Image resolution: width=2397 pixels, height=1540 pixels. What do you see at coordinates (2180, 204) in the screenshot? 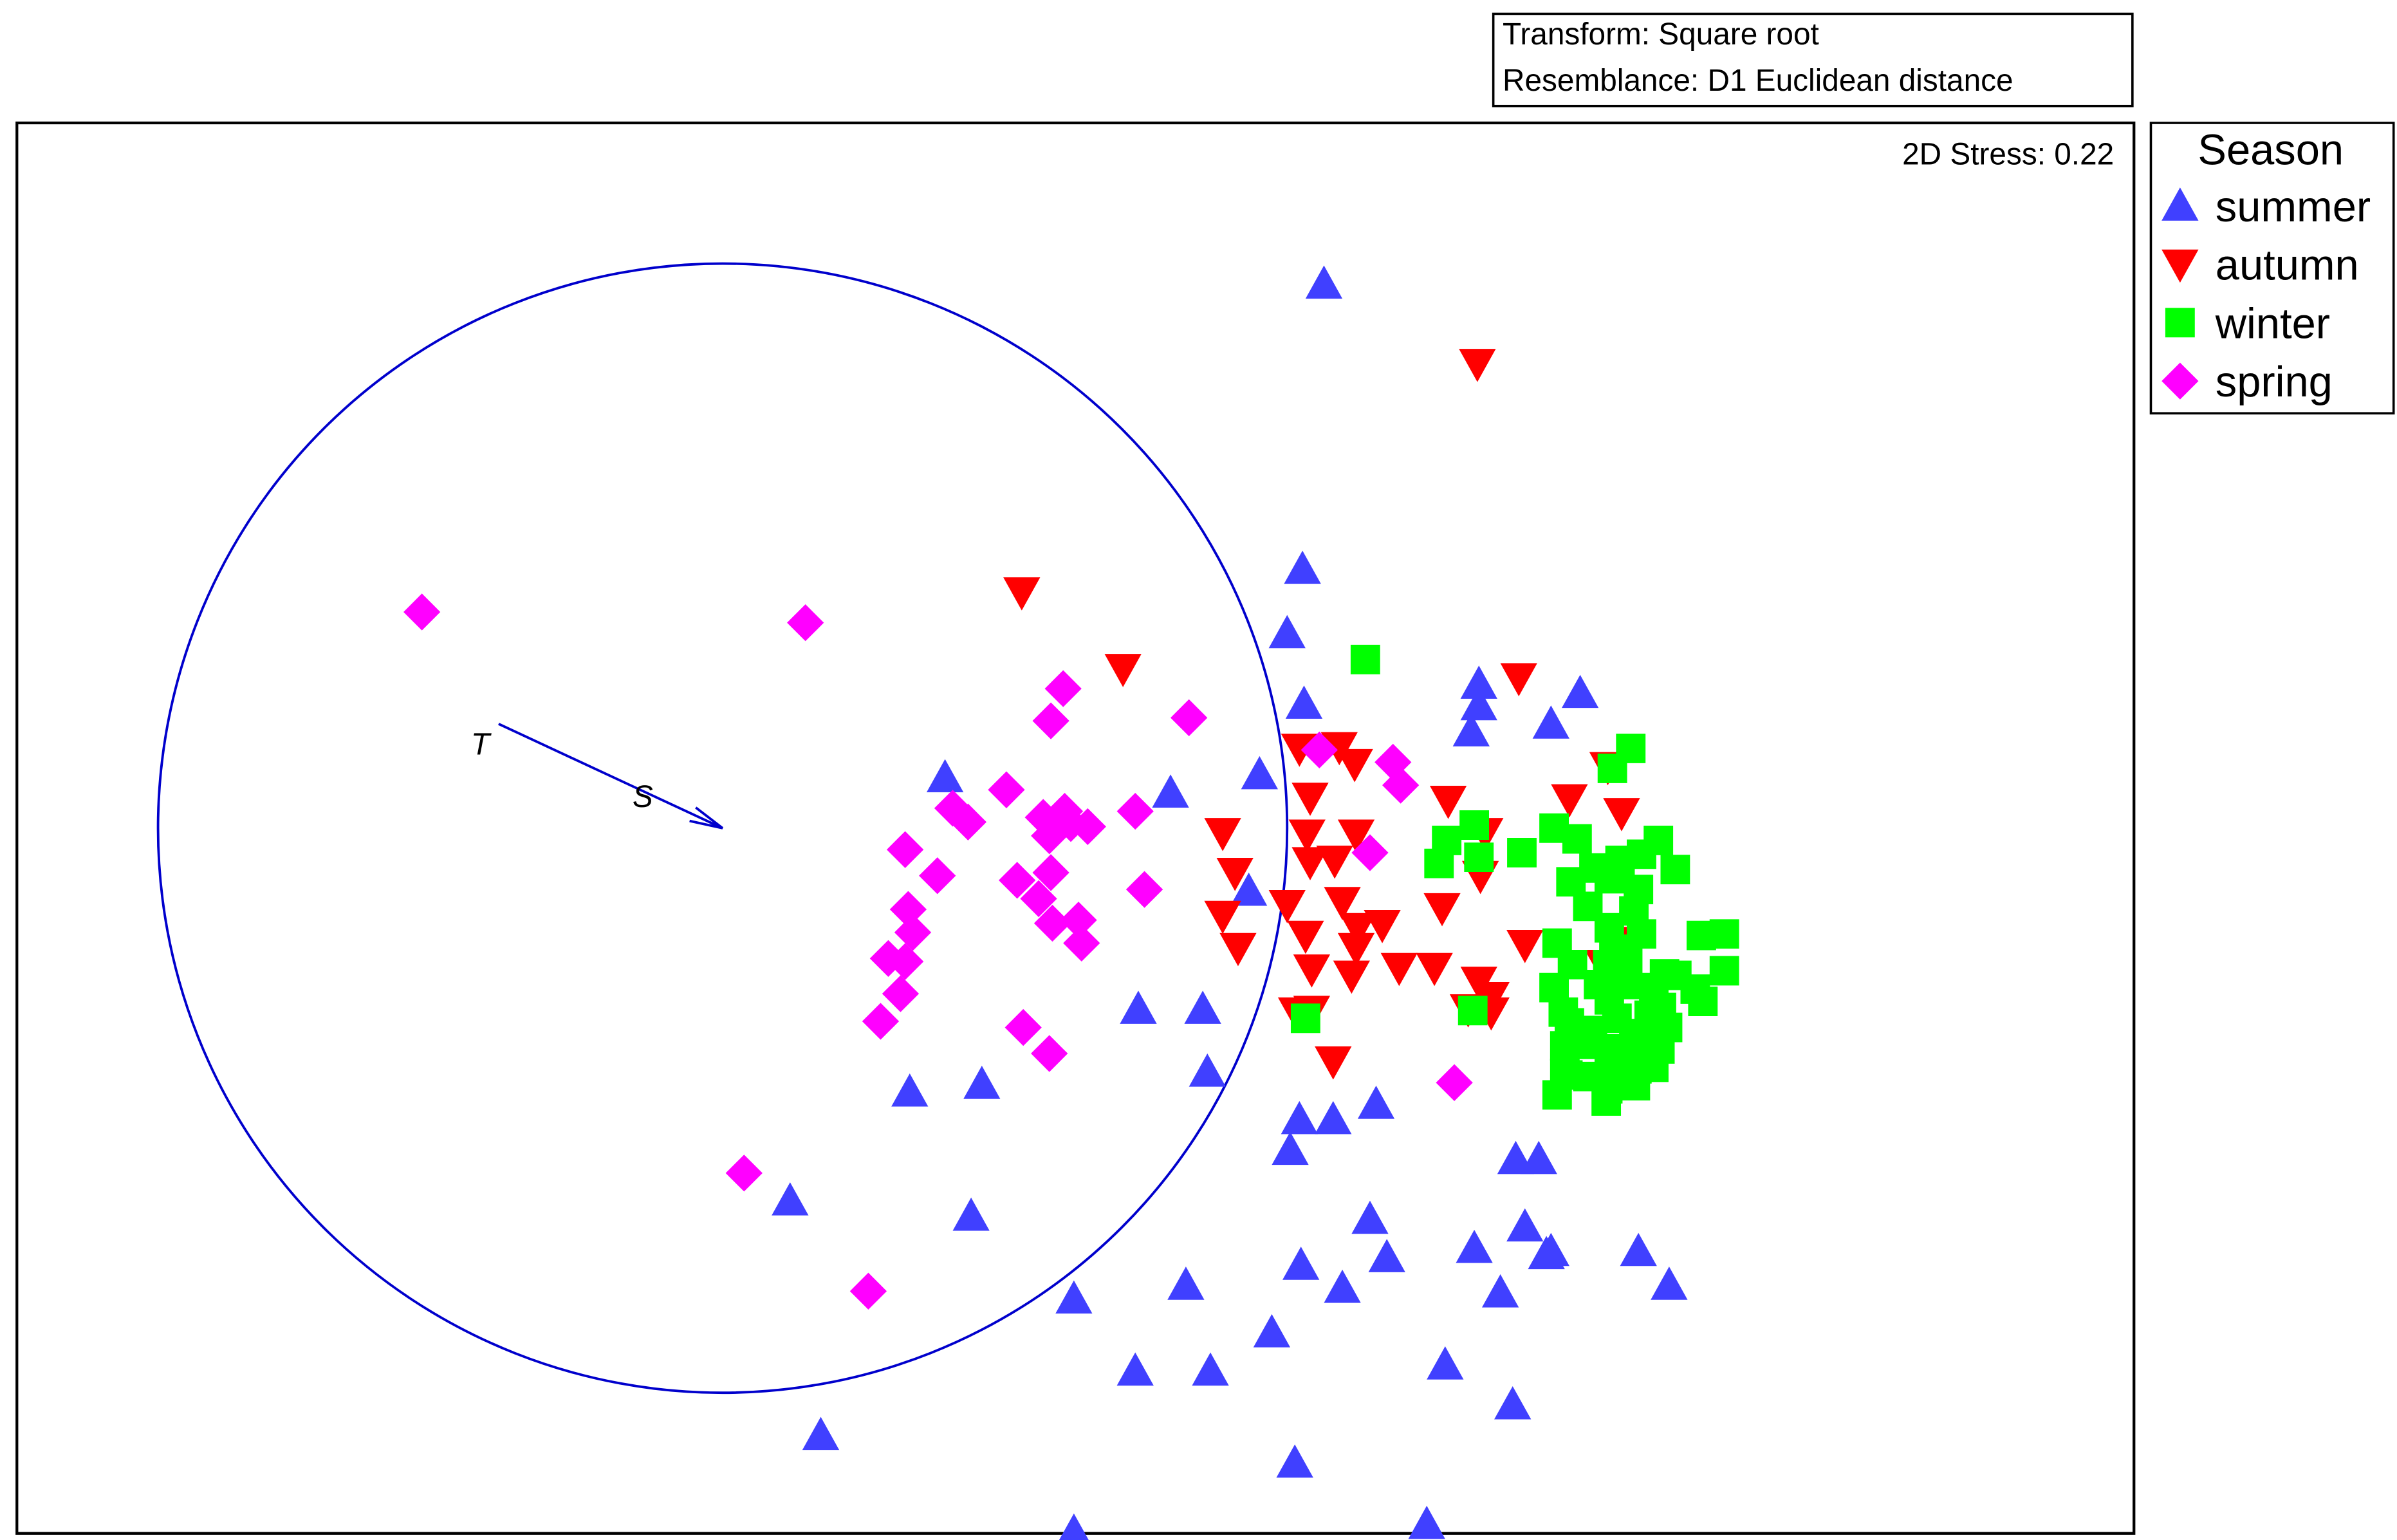
I see `legend-marker-summer` at bounding box center [2180, 204].